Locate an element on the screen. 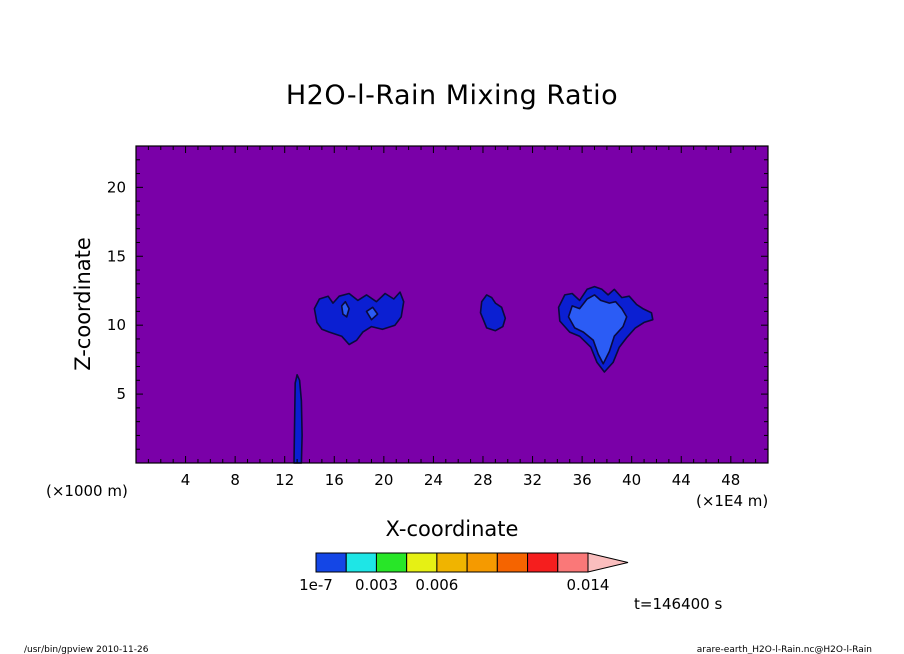 This screenshot has width=904, height=654. x-tick-label: 48 is located at coordinates (730, 480).